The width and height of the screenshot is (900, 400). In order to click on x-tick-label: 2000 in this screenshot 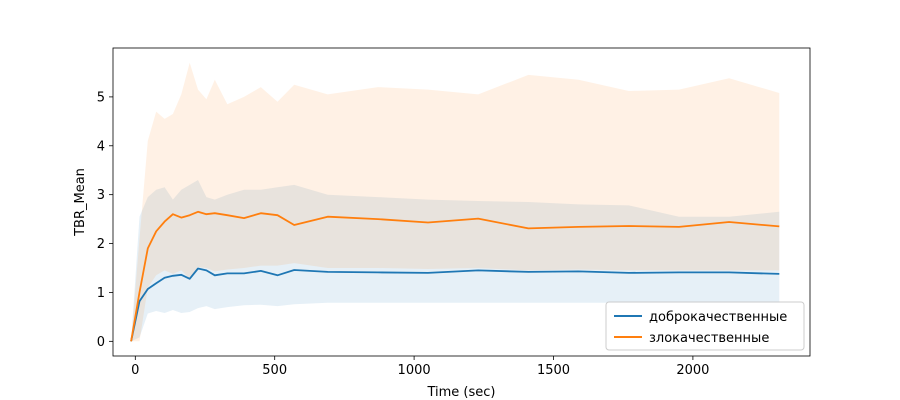, I will do `click(692, 370)`.